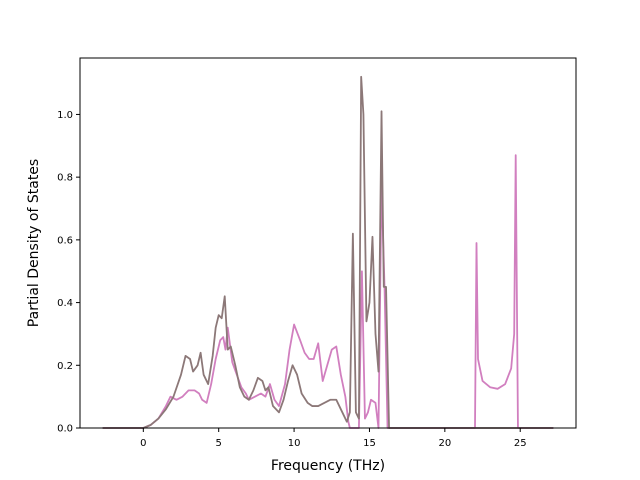  What do you see at coordinates (34, 243) in the screenshot?
I see `y-axis-label: Partial Density of States` at bounding box center [34, 243].